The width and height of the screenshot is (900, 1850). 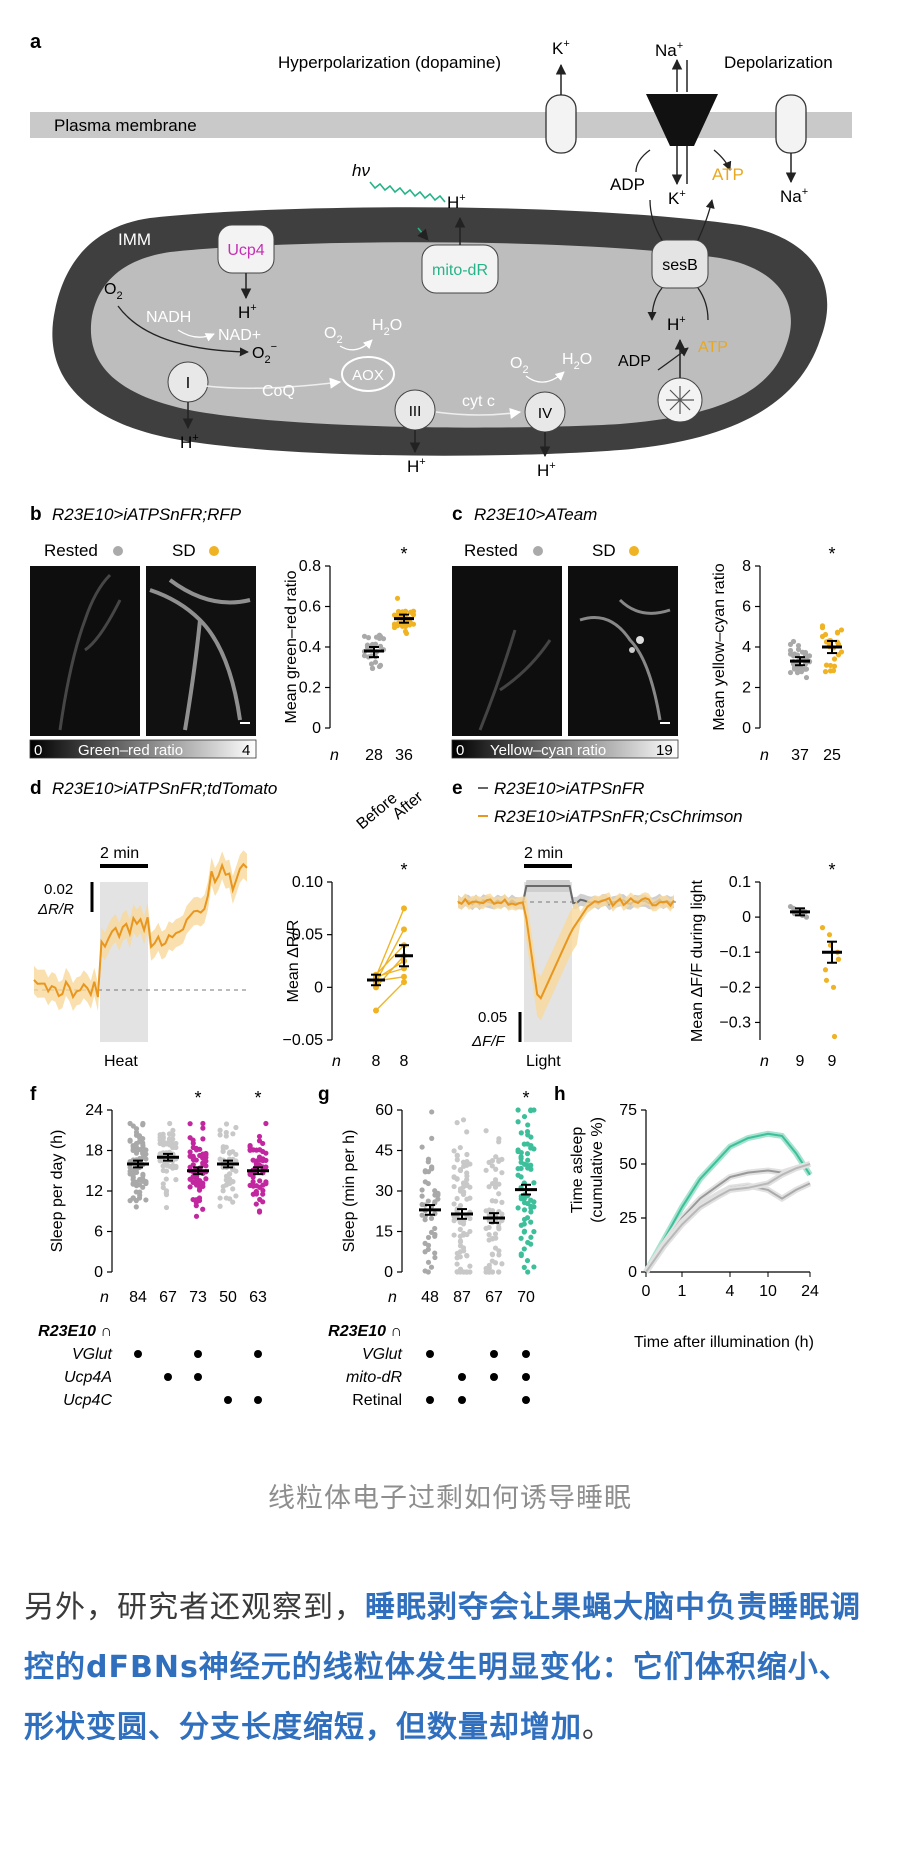 What do you see at coordinates (361, 170) in the screenshot?
I see `hv-label: hν` at bounding box center [361, 170].